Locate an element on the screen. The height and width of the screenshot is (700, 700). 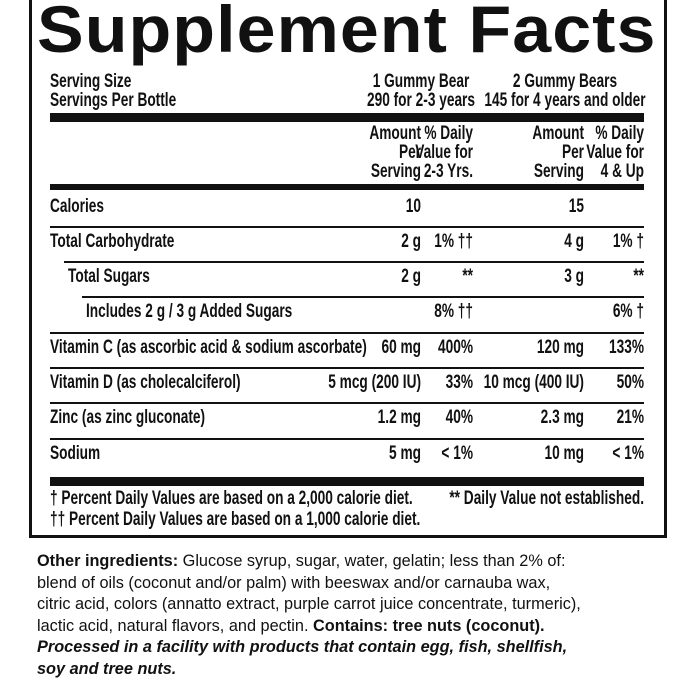
header-amount-a: Serving is located at coordinates (395, 171).